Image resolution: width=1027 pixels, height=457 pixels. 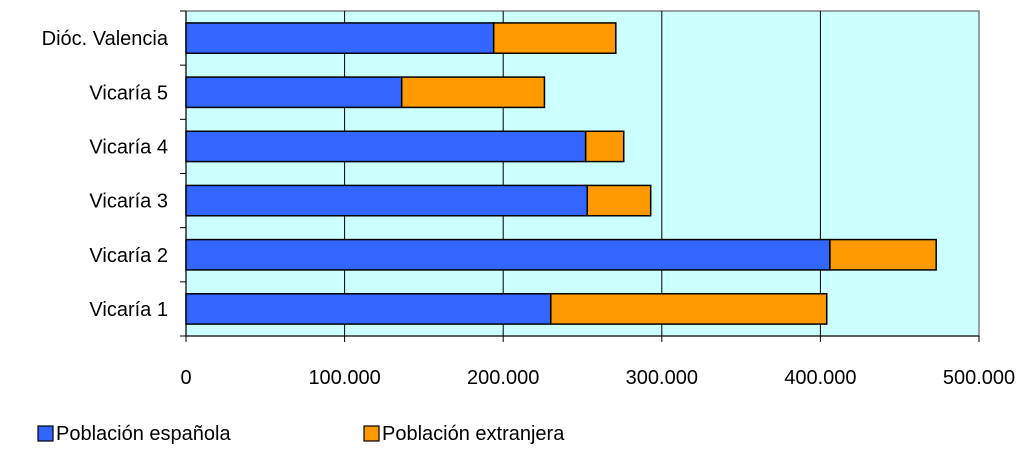 I want to click on legend-label: Población extranjera, so click(x=473, y=434).